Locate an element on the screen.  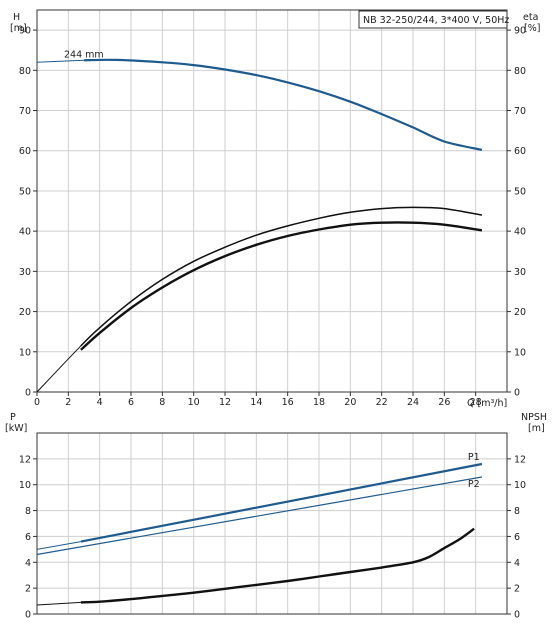
top-y-tick-label-right: 60 is located at coordinates (520, 151).